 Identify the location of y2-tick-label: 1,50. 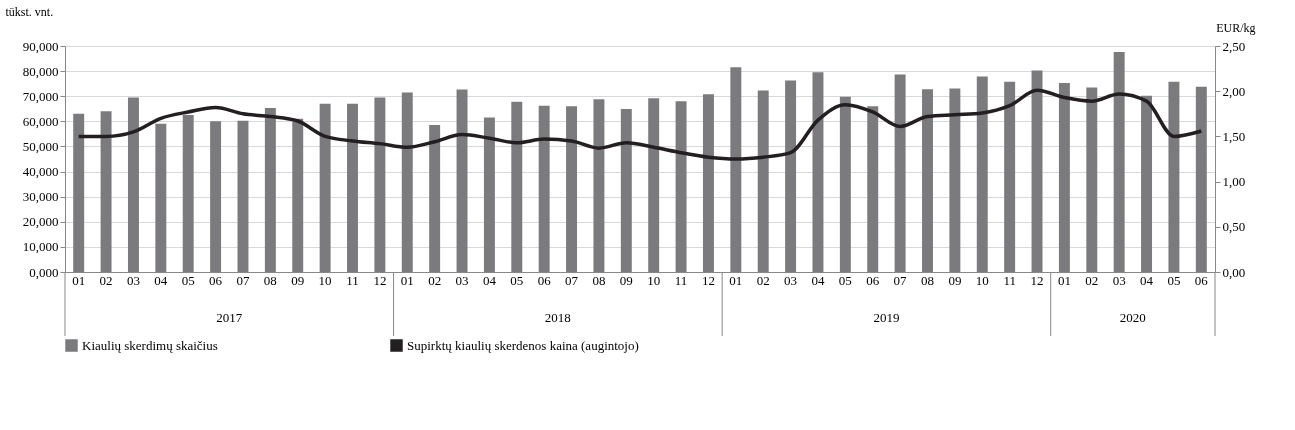
(1234, 136).